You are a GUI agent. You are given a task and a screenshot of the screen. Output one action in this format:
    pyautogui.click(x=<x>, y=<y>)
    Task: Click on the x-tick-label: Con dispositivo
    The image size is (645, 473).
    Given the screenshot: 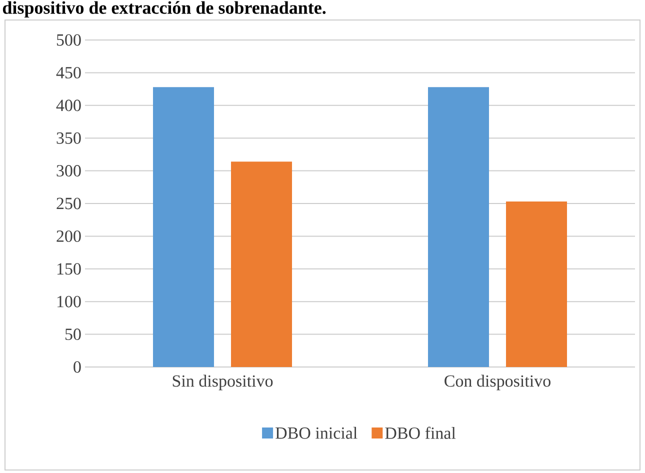 What is the action you would take?
    pyautogui.click(x=497, y=382)
    